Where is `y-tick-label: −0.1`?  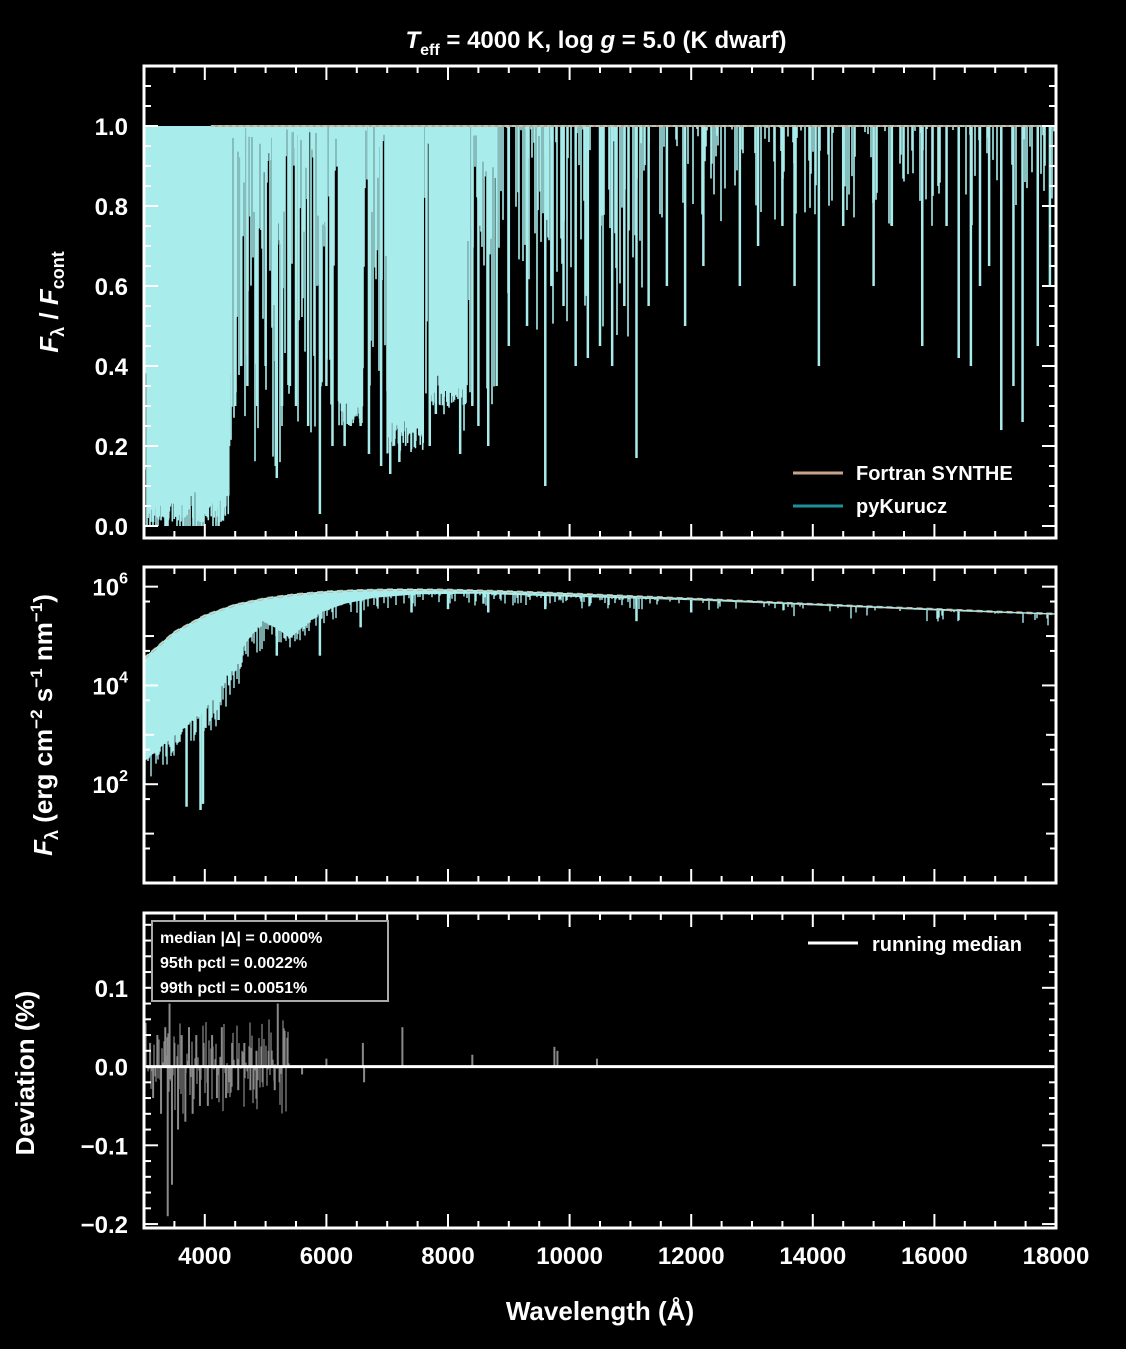
y-tick-label: −0.1 is located at coordinates (104, 1146).